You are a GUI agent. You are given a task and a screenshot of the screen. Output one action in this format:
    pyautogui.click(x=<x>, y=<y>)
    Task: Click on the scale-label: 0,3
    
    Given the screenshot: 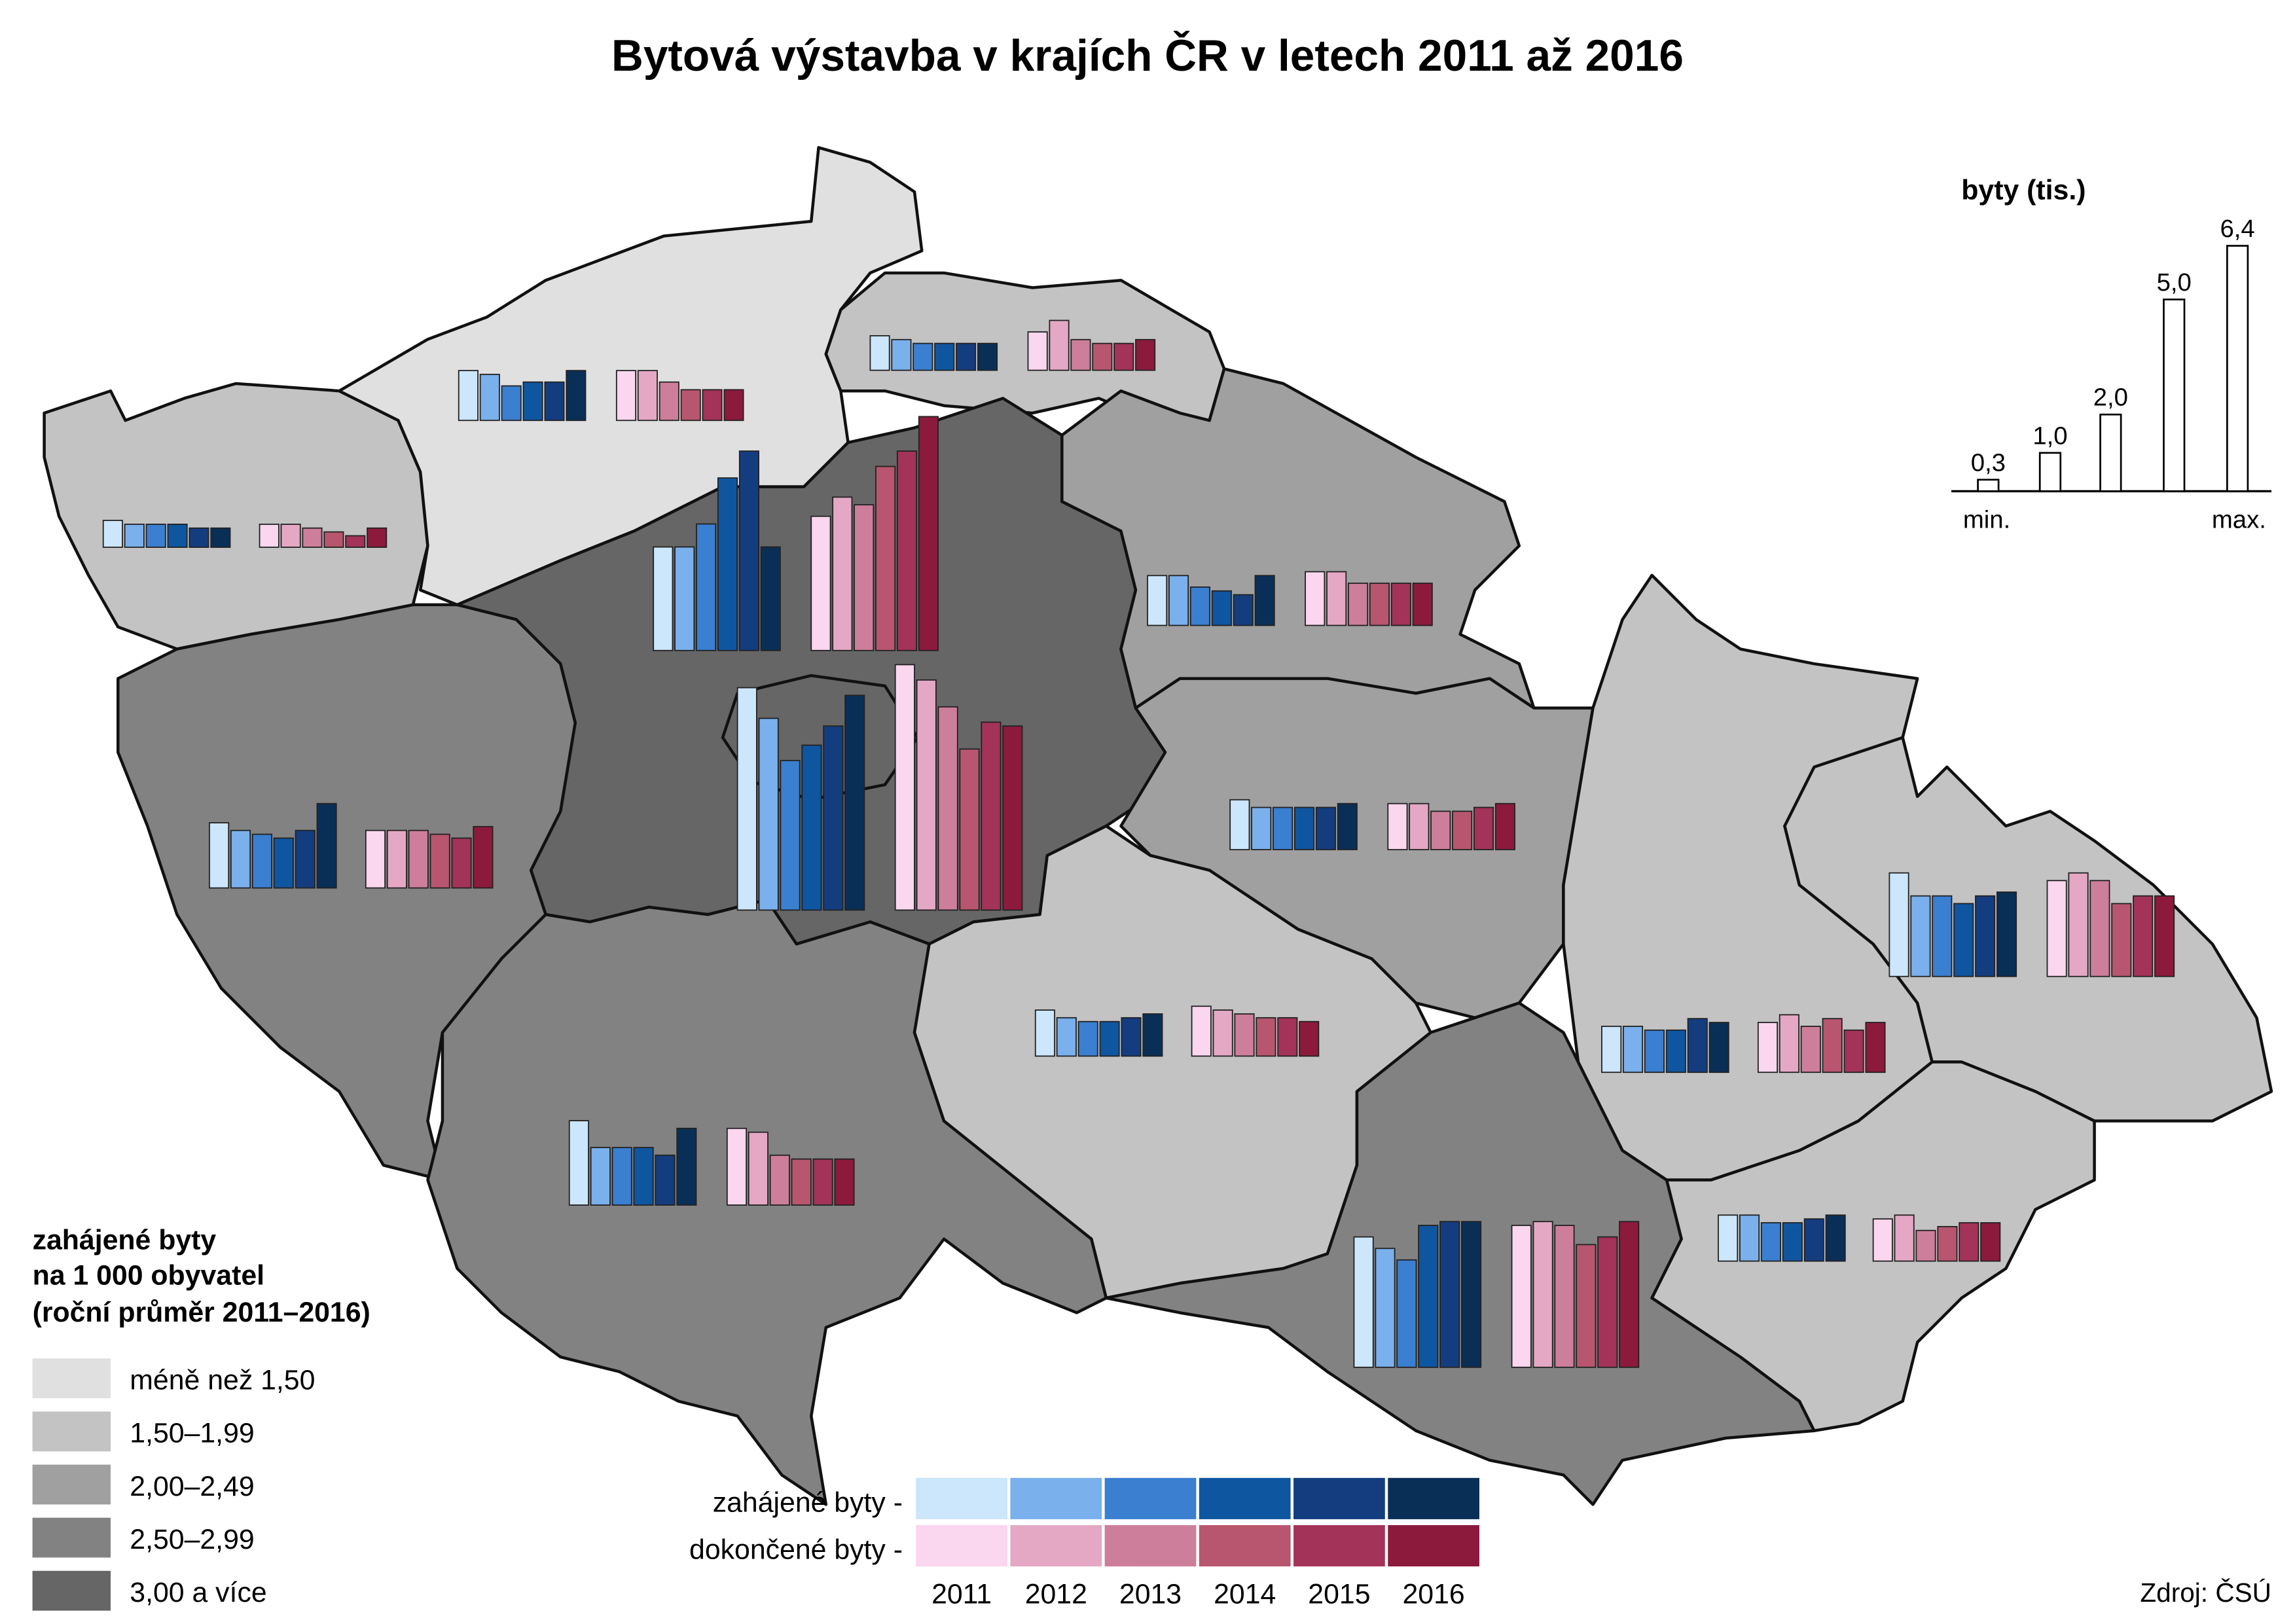 What is the action you would take?
    pyautogui.click(x=1989, y=462)
    